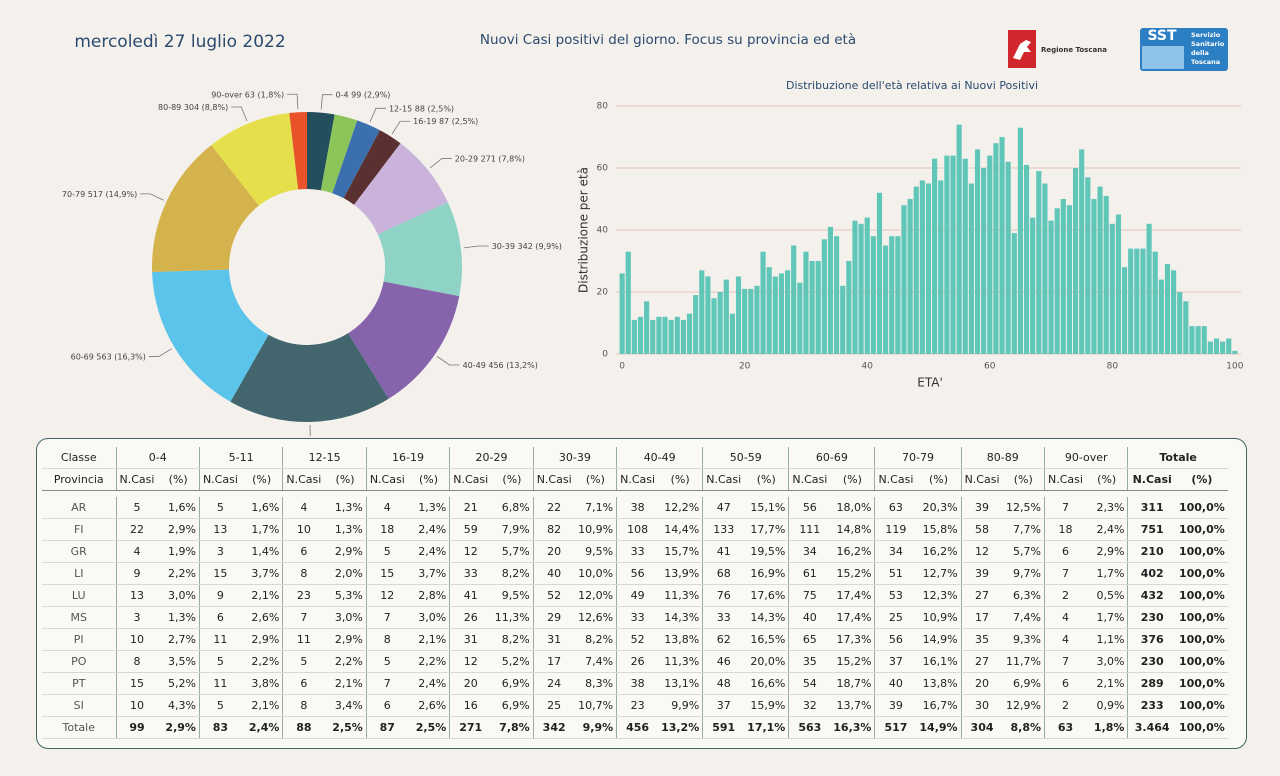 The width and height of the screenshot is (1280, 776). Describe the element at coordinates (895, 551) in the screenshot. I see `value-cell: 34` at that location.